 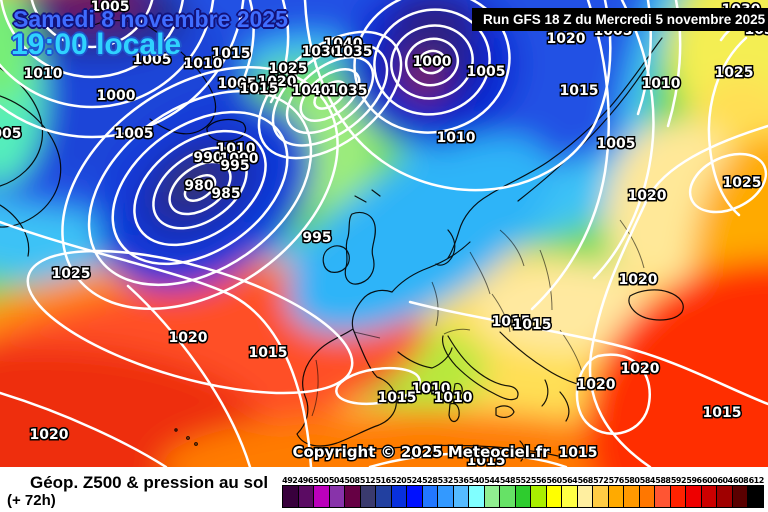 What do you see at coordinates (31, 500) in the screenshot?
I see `forecast-hour-label: (+ 72h)` at bounding box center [31, 500].